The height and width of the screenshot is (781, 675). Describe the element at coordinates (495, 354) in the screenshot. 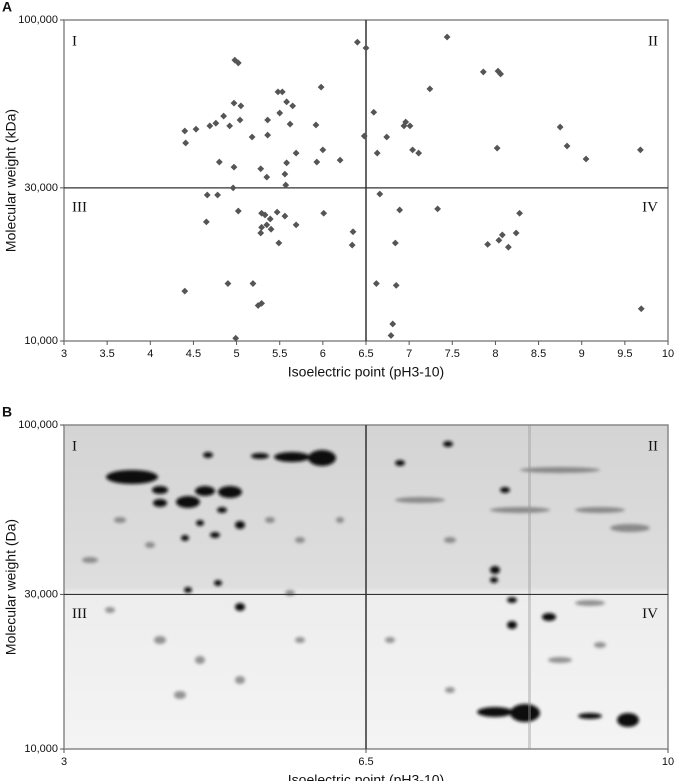

I see `x-tick-label: 8` at that location.